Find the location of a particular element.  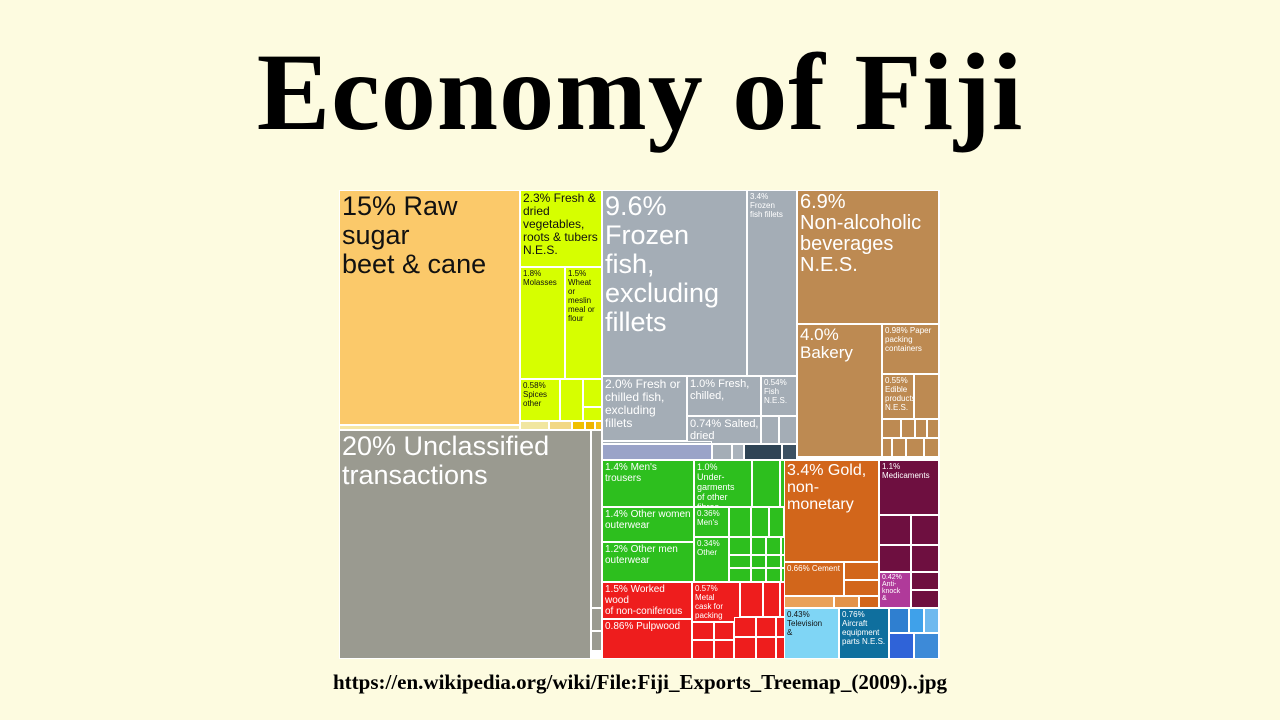

treemap-tile-label: 1.4% Other women outerwear is located at coordinates (648, 520).